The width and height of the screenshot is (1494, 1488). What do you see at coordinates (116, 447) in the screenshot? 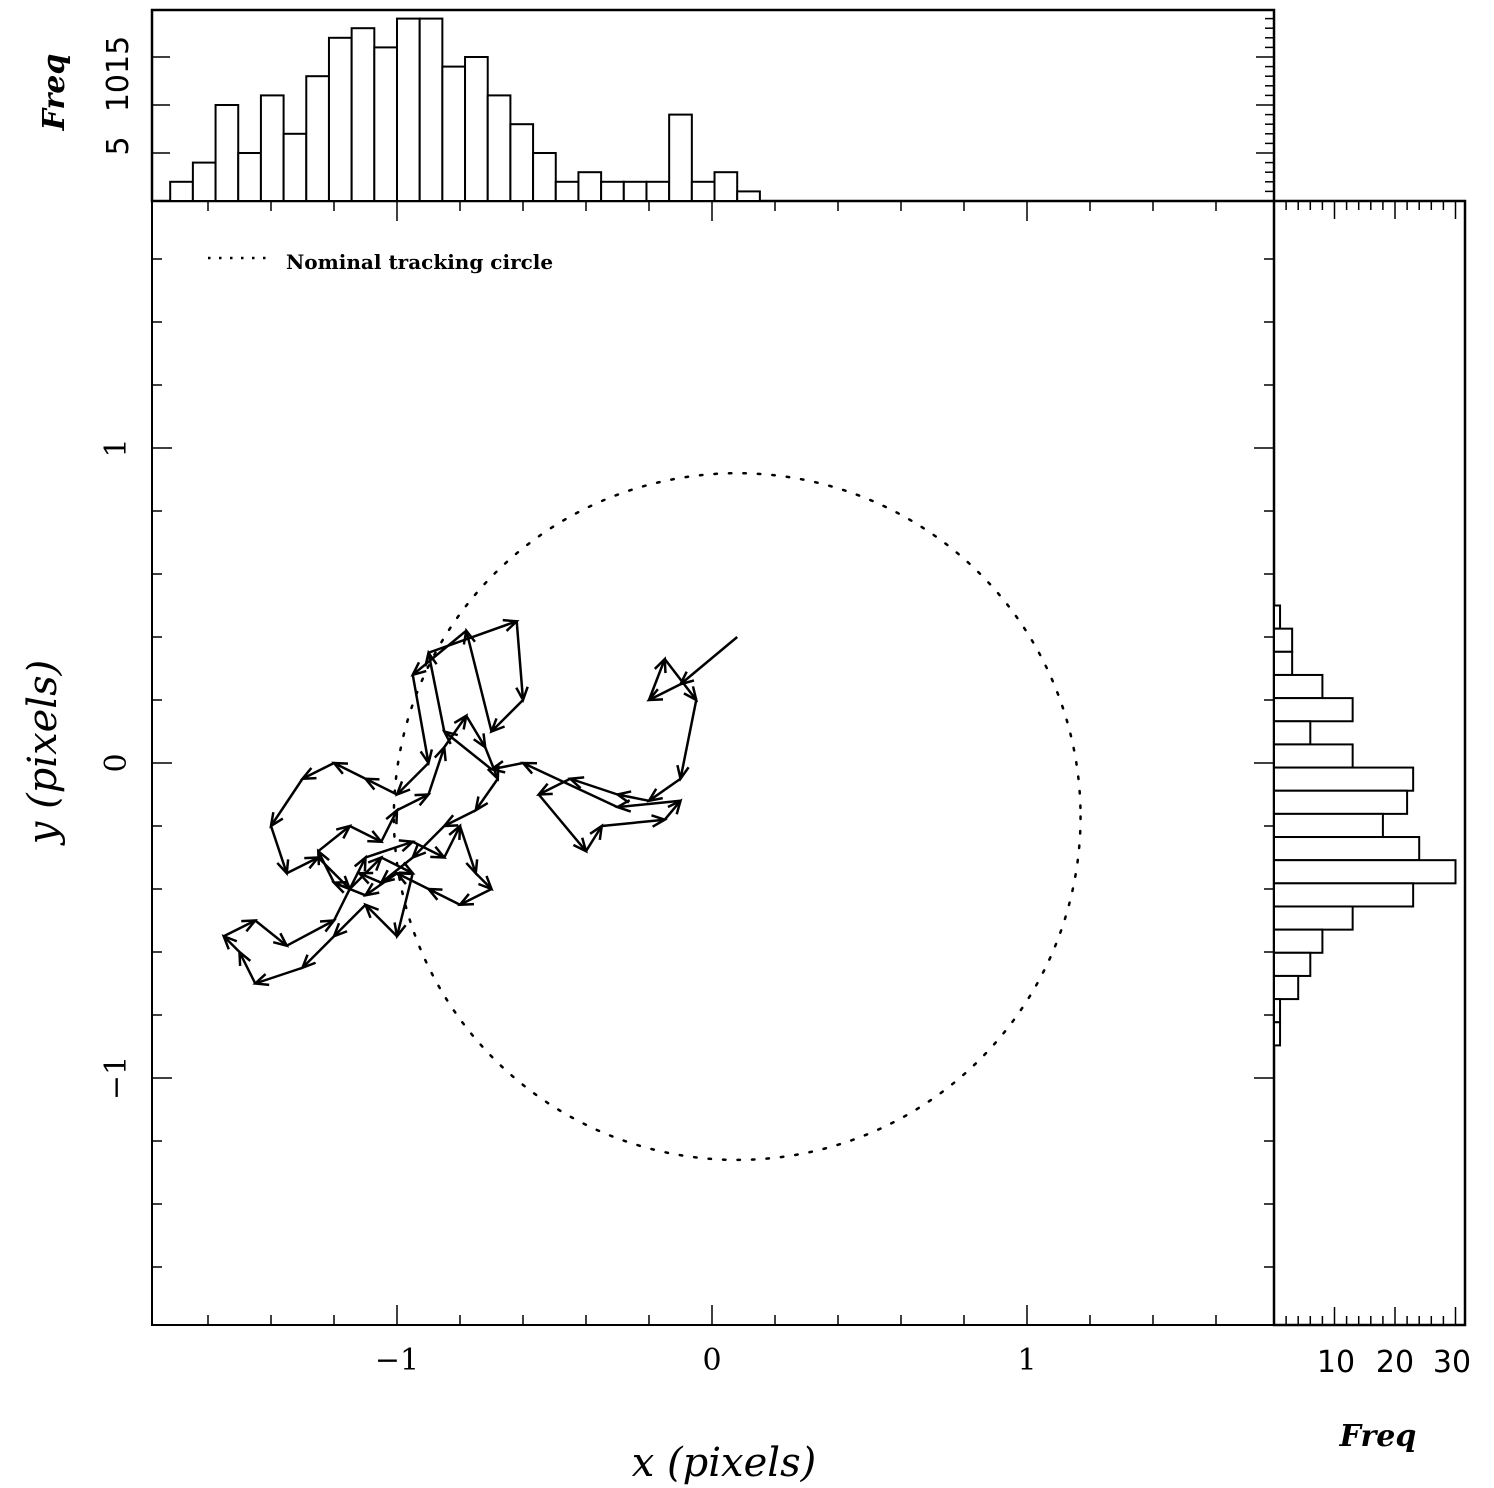
I see `y-tick-label: 1` at bounding box center [116, 447].